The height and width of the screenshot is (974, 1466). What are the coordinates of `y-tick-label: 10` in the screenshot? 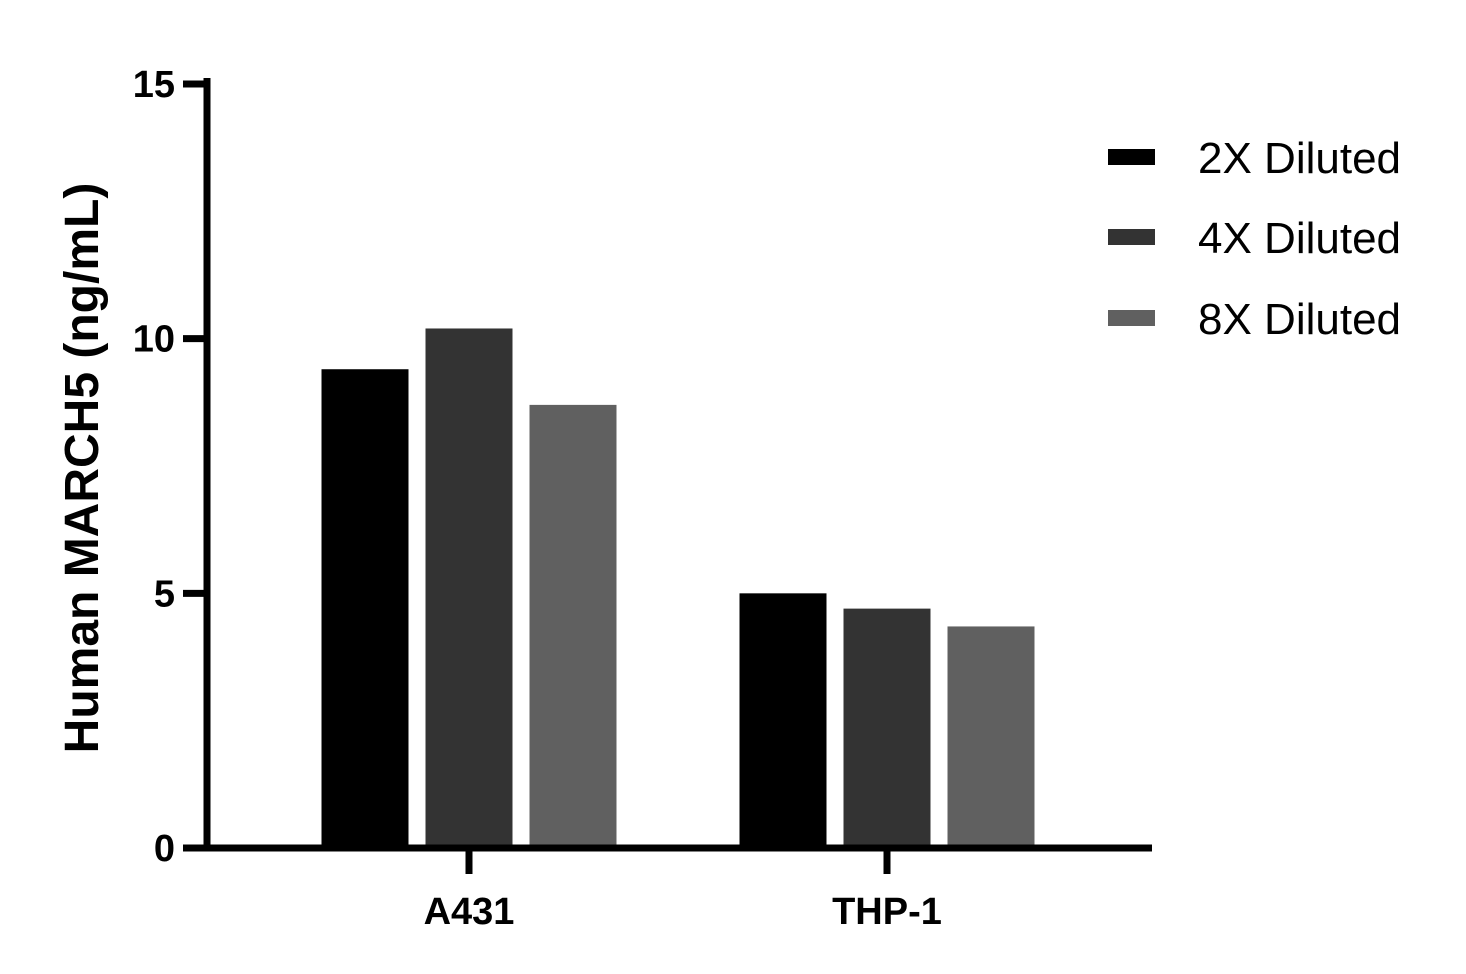 It's located at (154, 340).